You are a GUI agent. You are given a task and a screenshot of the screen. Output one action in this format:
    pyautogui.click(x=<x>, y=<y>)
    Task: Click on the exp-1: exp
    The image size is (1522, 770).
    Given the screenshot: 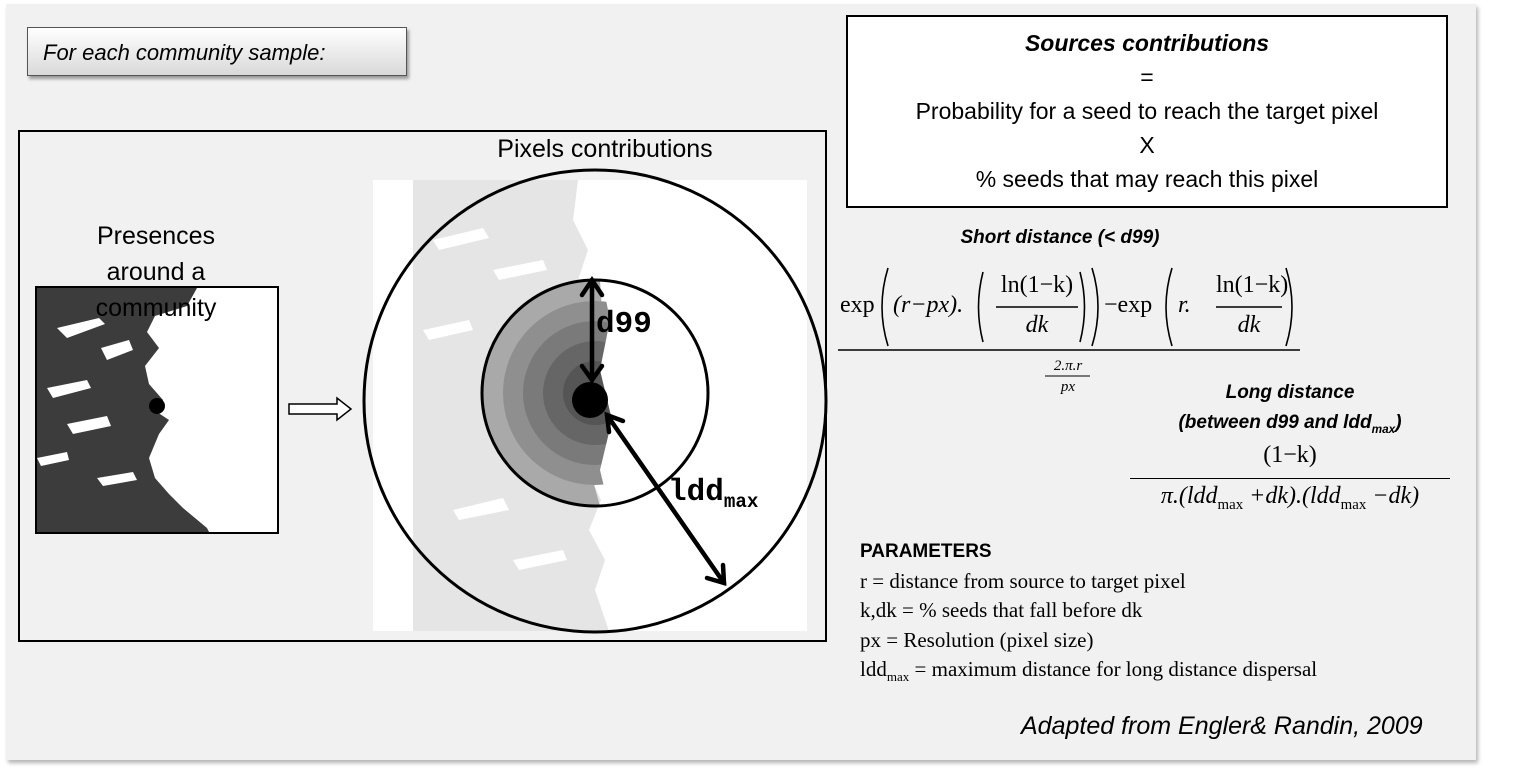 What is the action you would take?
    pyautogui.click(x=857, y=305)
    